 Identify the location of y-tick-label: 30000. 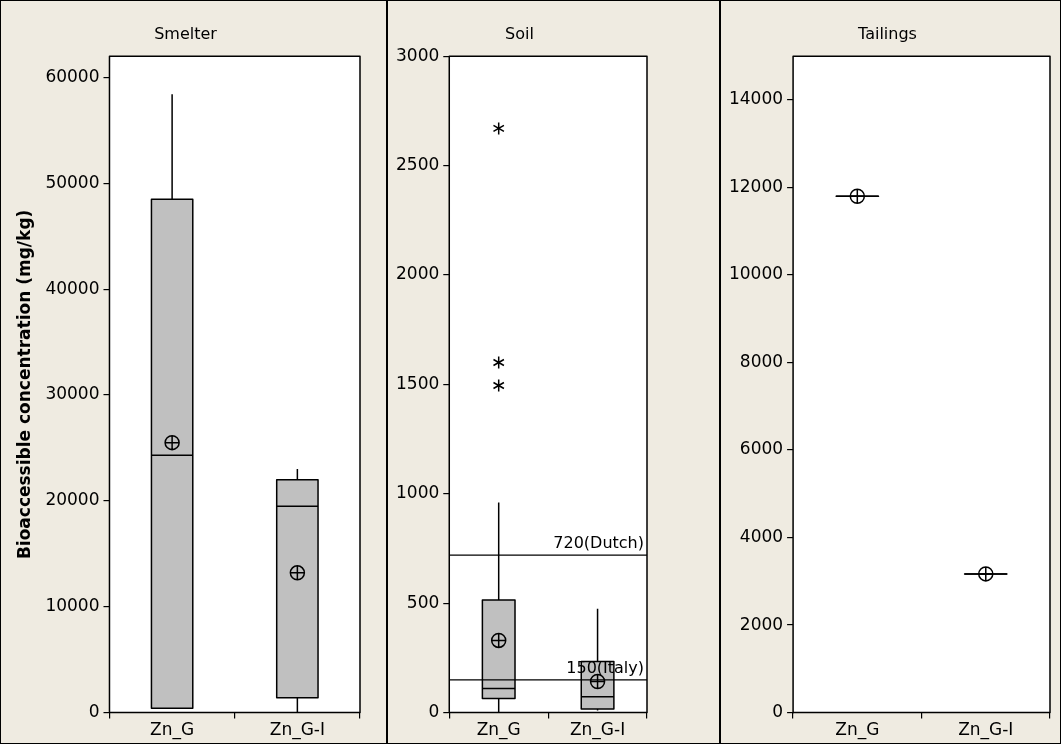
(72, 393).